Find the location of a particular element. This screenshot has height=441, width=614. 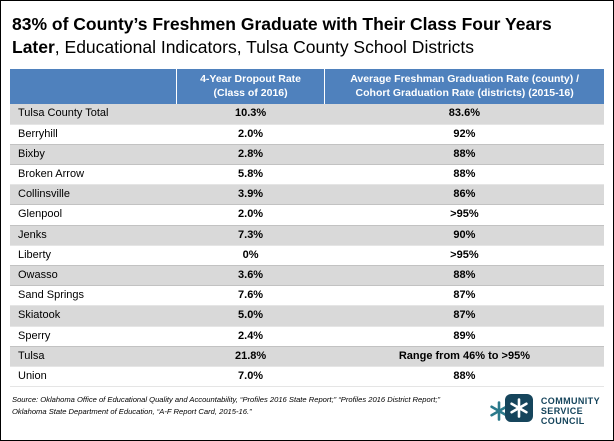

dropout-rate-cell: 7.0% is located at coordinates (250, 377).